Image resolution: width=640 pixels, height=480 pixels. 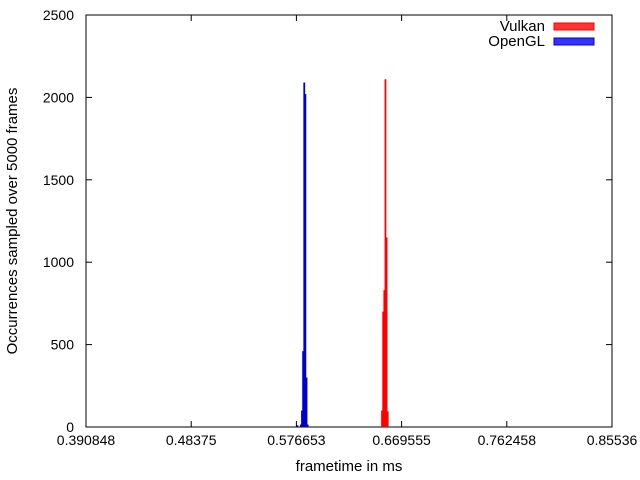 What do you see at coordinates (522, 26) in the screenshot?
I see `legend-label: Vulkan` at bounding box center [522, 26].